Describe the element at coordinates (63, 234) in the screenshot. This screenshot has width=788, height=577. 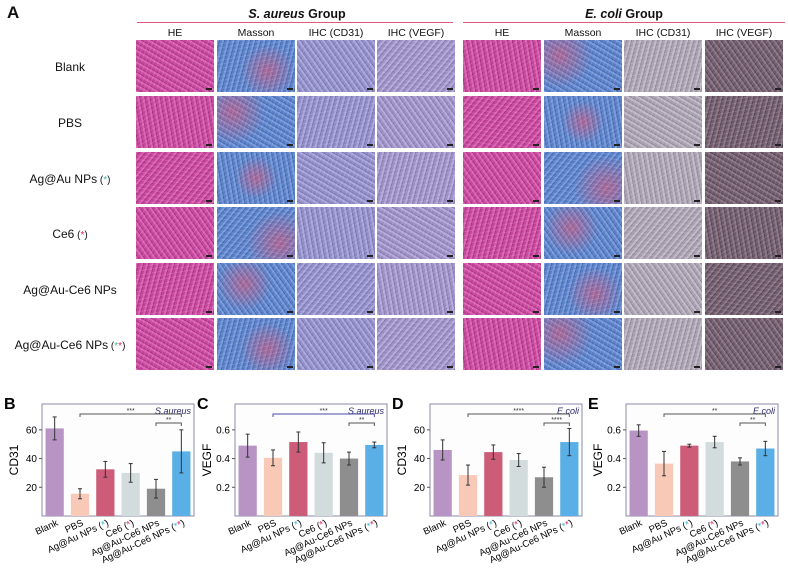
I see `row-label-text: Ce6` at that location.